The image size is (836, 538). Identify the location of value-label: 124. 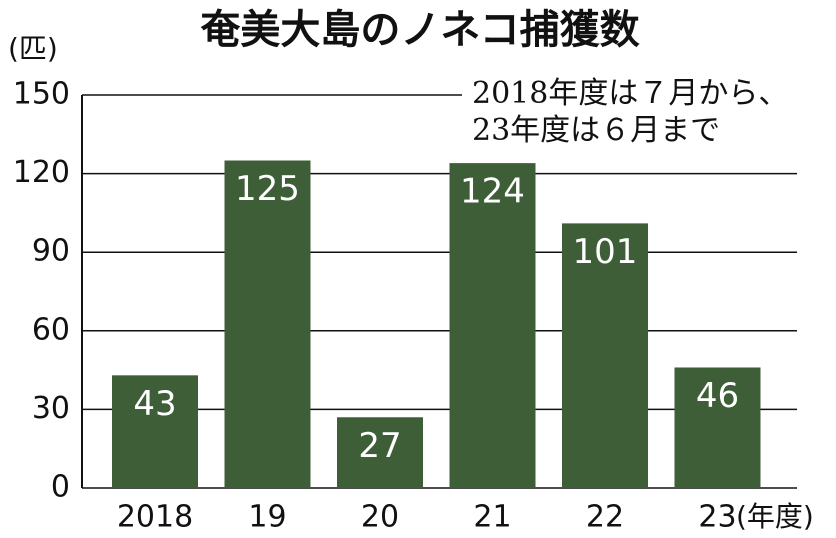
(492, 192).